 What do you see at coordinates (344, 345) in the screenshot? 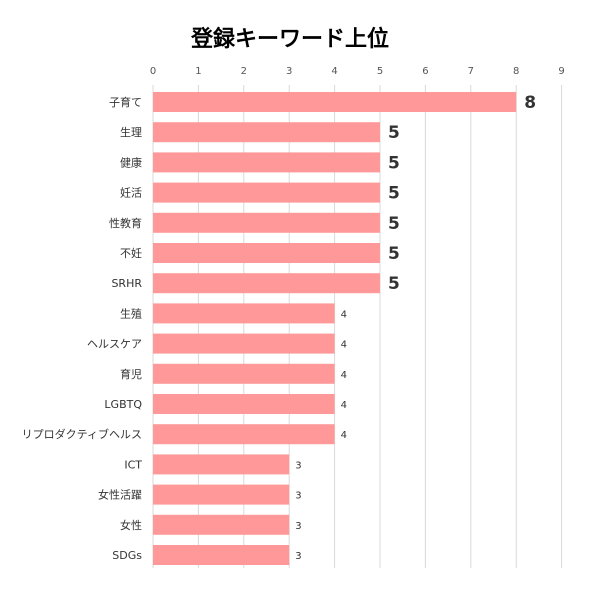
I see `data-label-8: 4` at bounding box center [344, 345].